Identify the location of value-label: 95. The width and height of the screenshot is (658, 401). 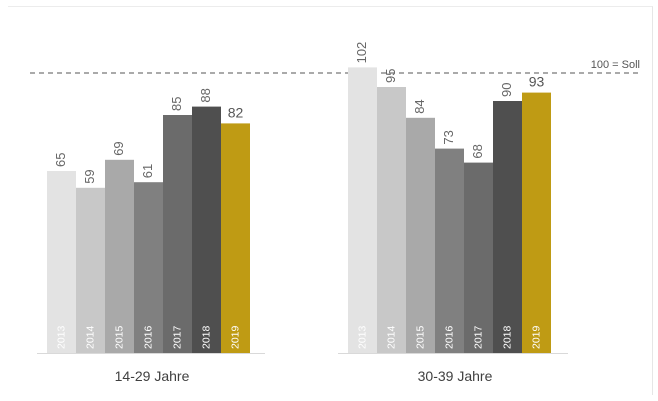
(390, 76).